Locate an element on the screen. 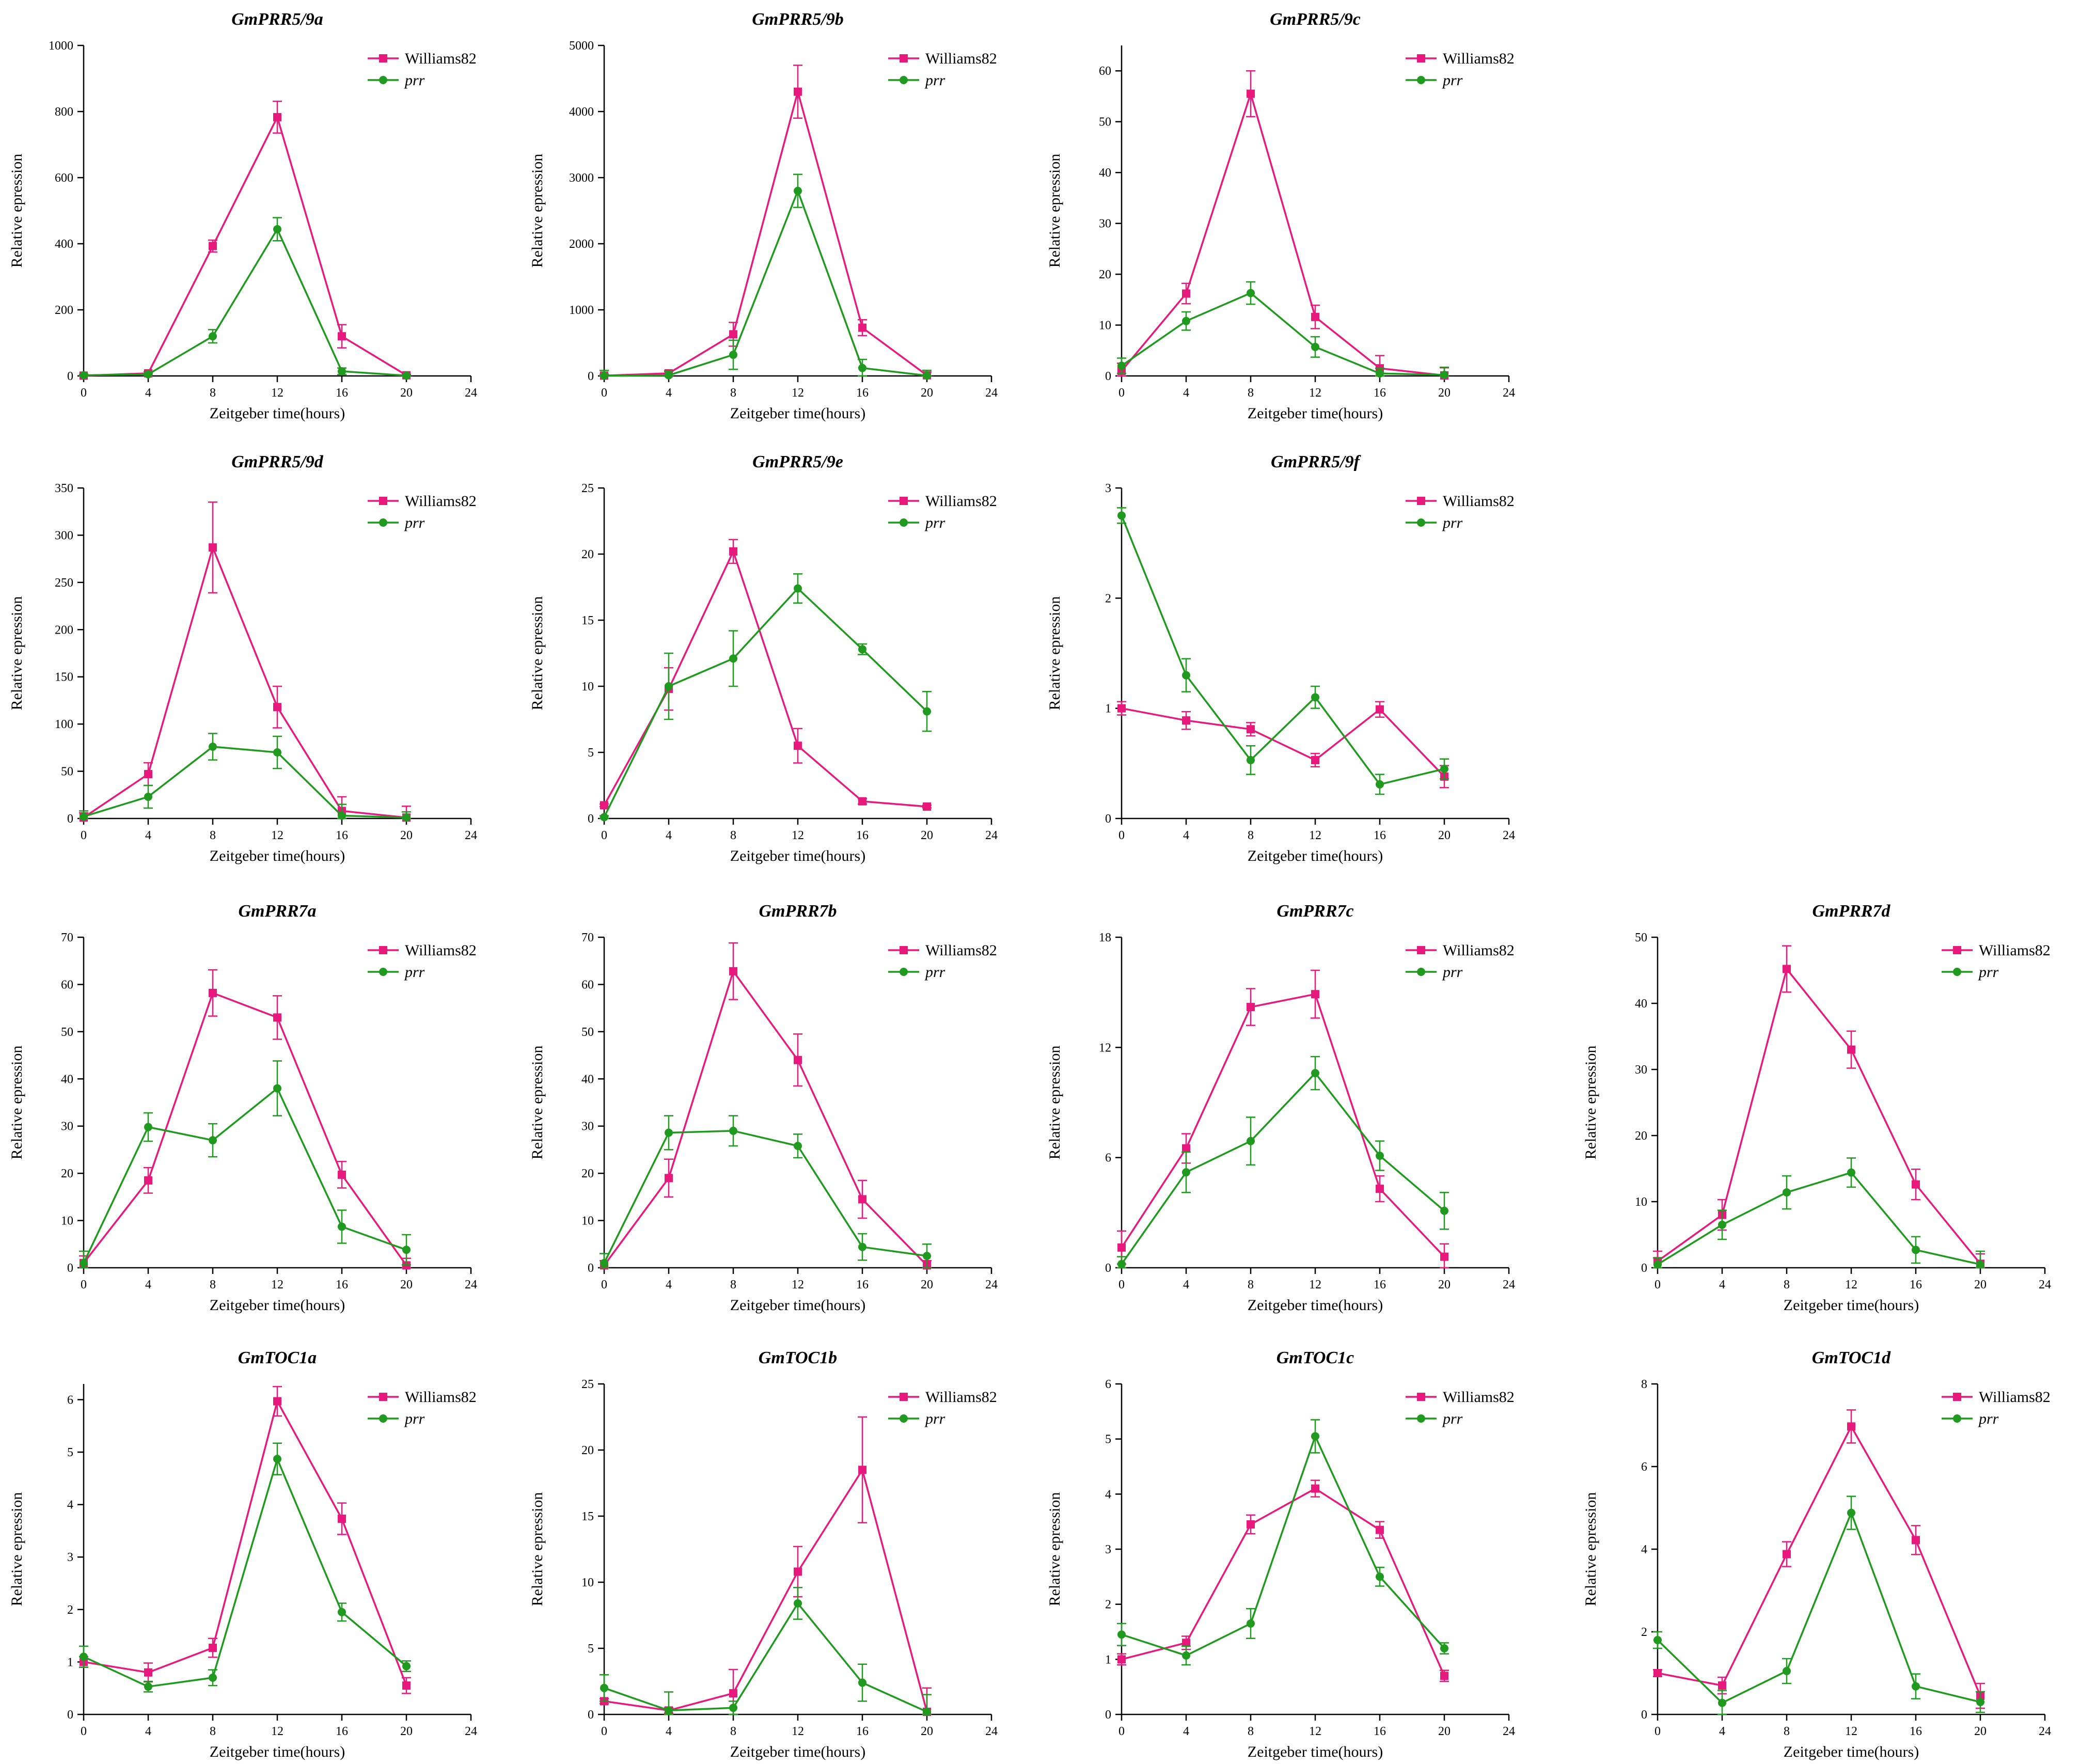 The width and height of the screenshot is (2096, 1764). chart-13-title: GmTOC1c is located at coordinates (1315, 1357).